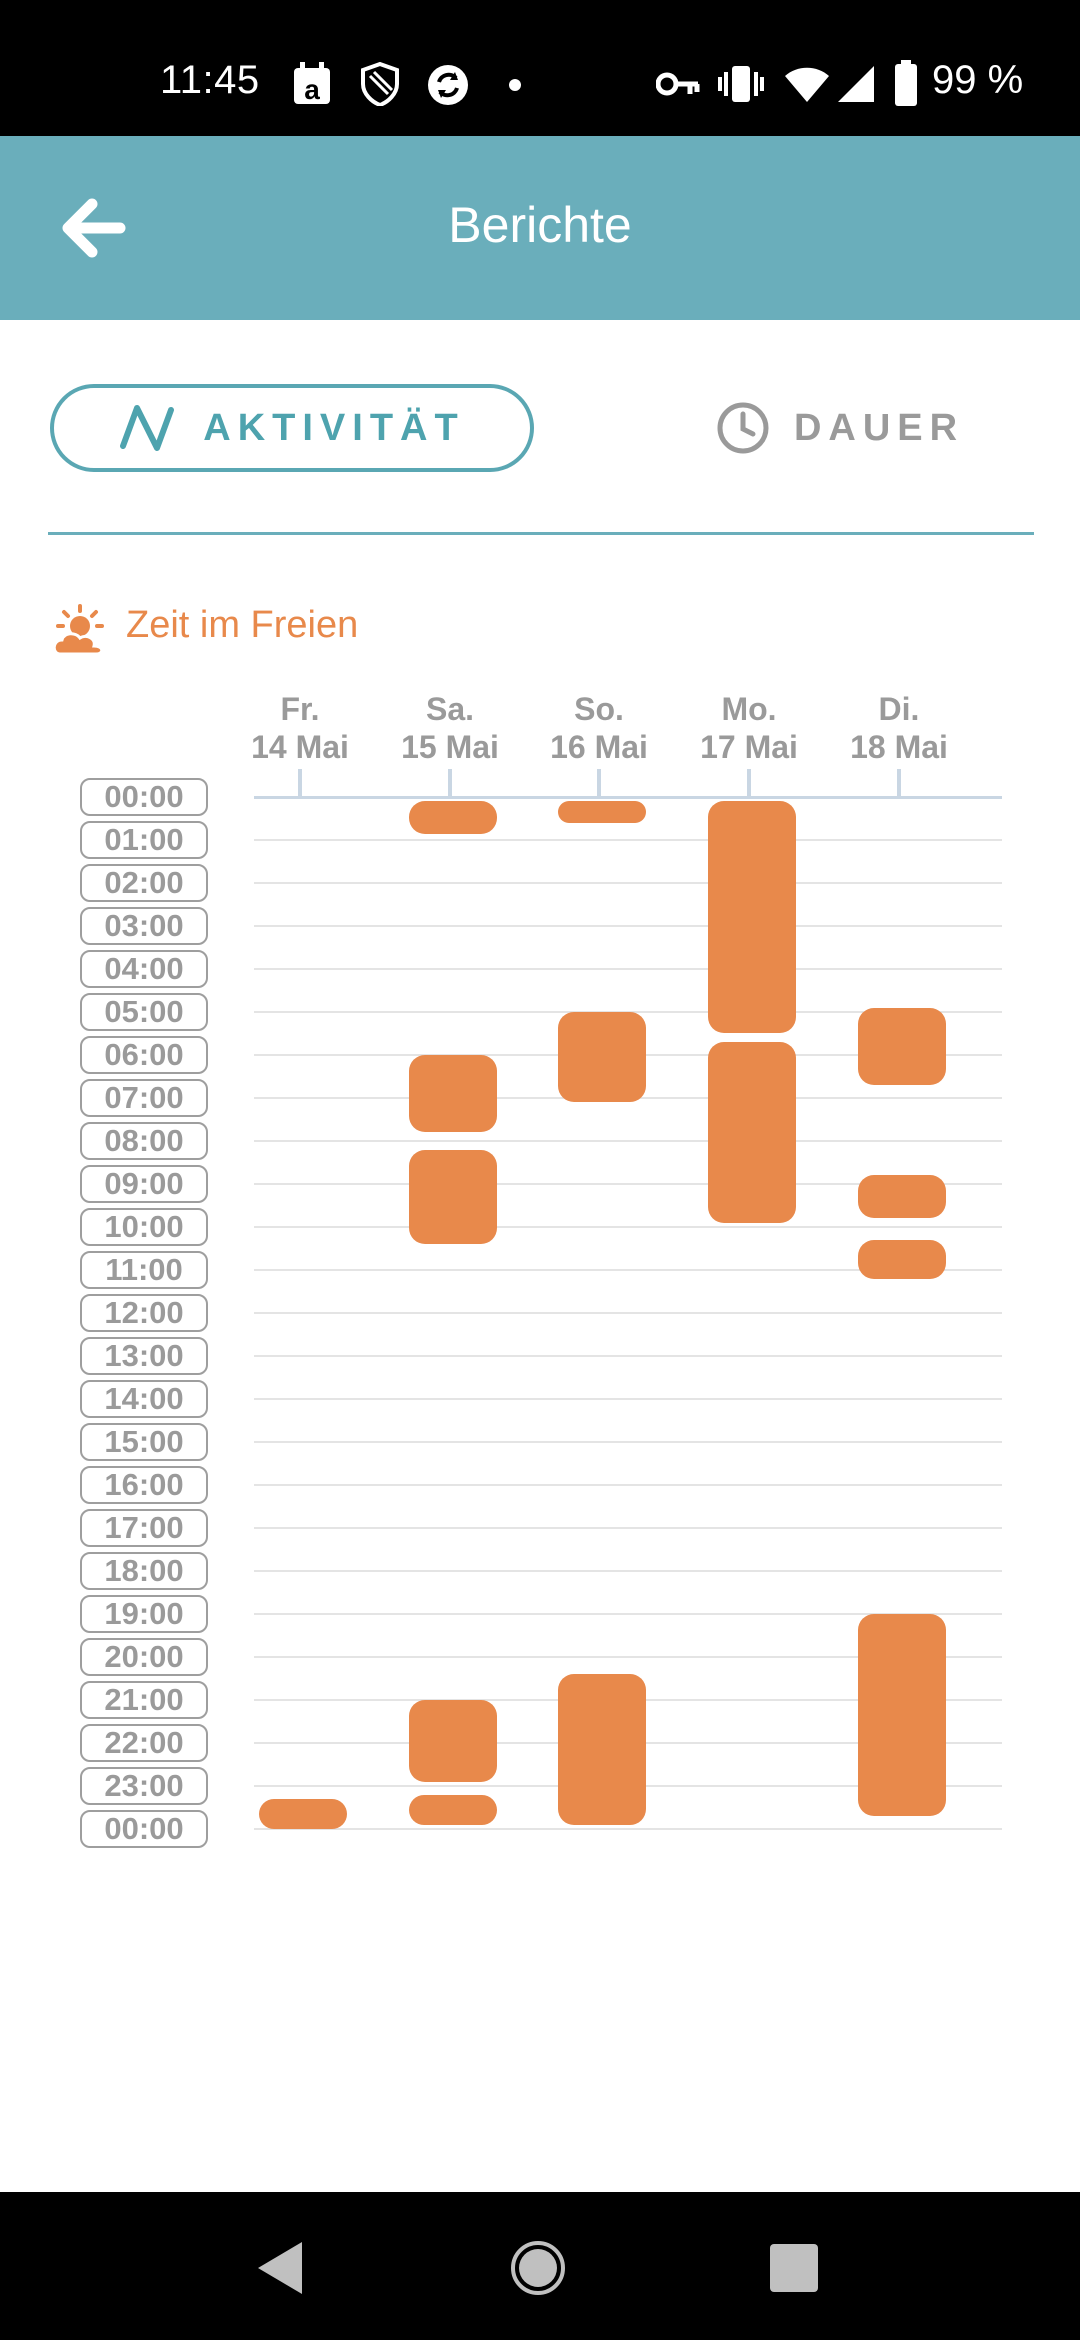 The height and width of the screenshot is (2340, 1080). I want to click on hour-label: 07:00, so click(144, 1098).